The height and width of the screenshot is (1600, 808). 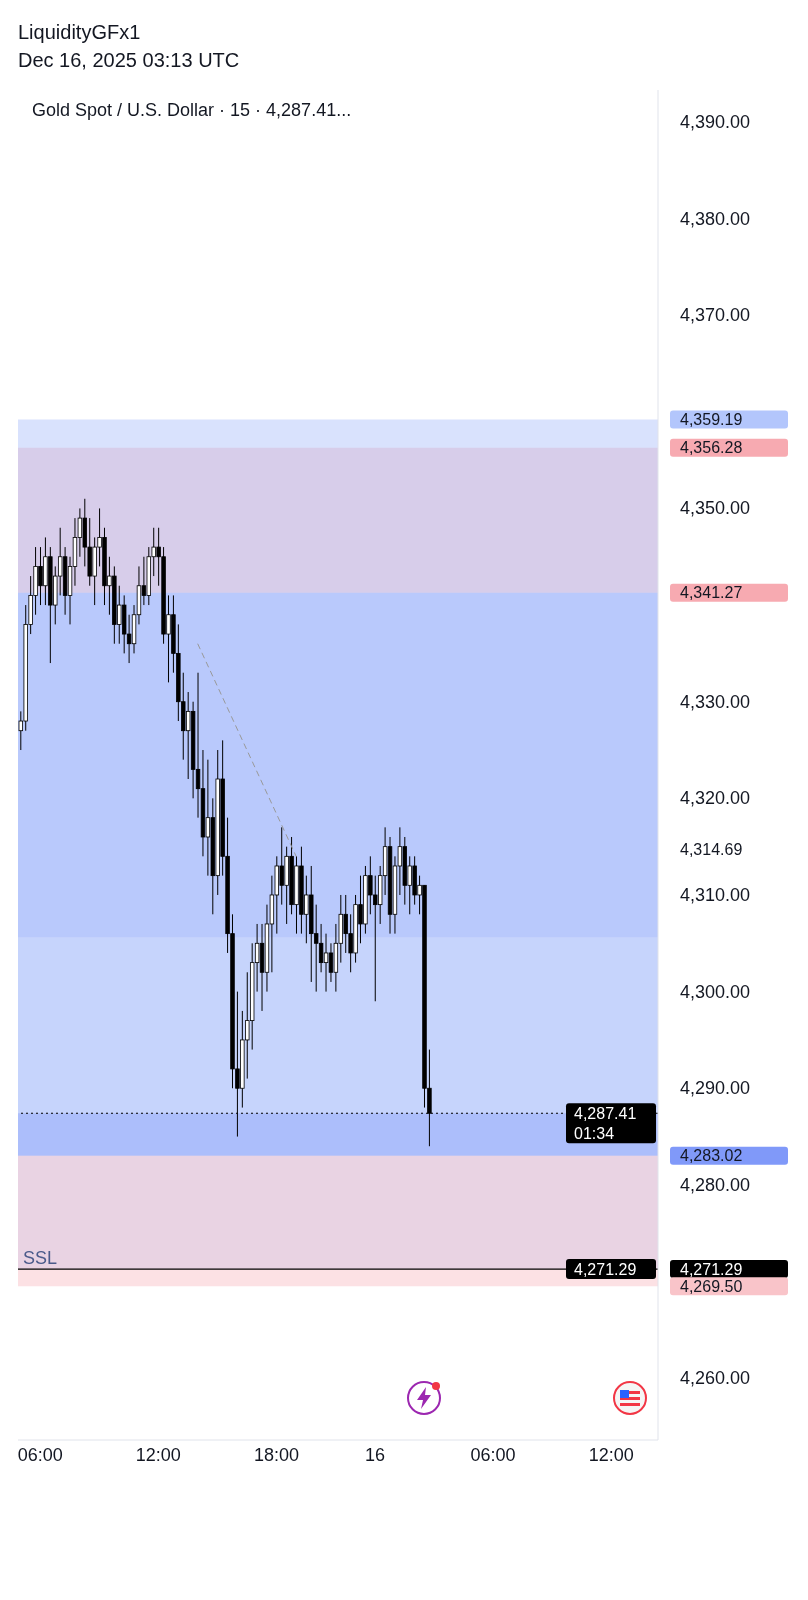 I want to click on y-tick-label: 4,370.00, so click(x=715, y=315).